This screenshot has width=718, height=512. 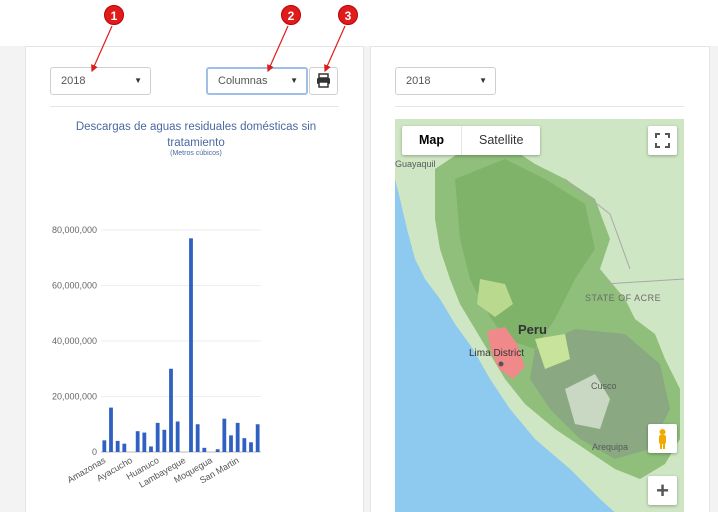 I want to click on tab-map: Map, so click(x=432, y=140).